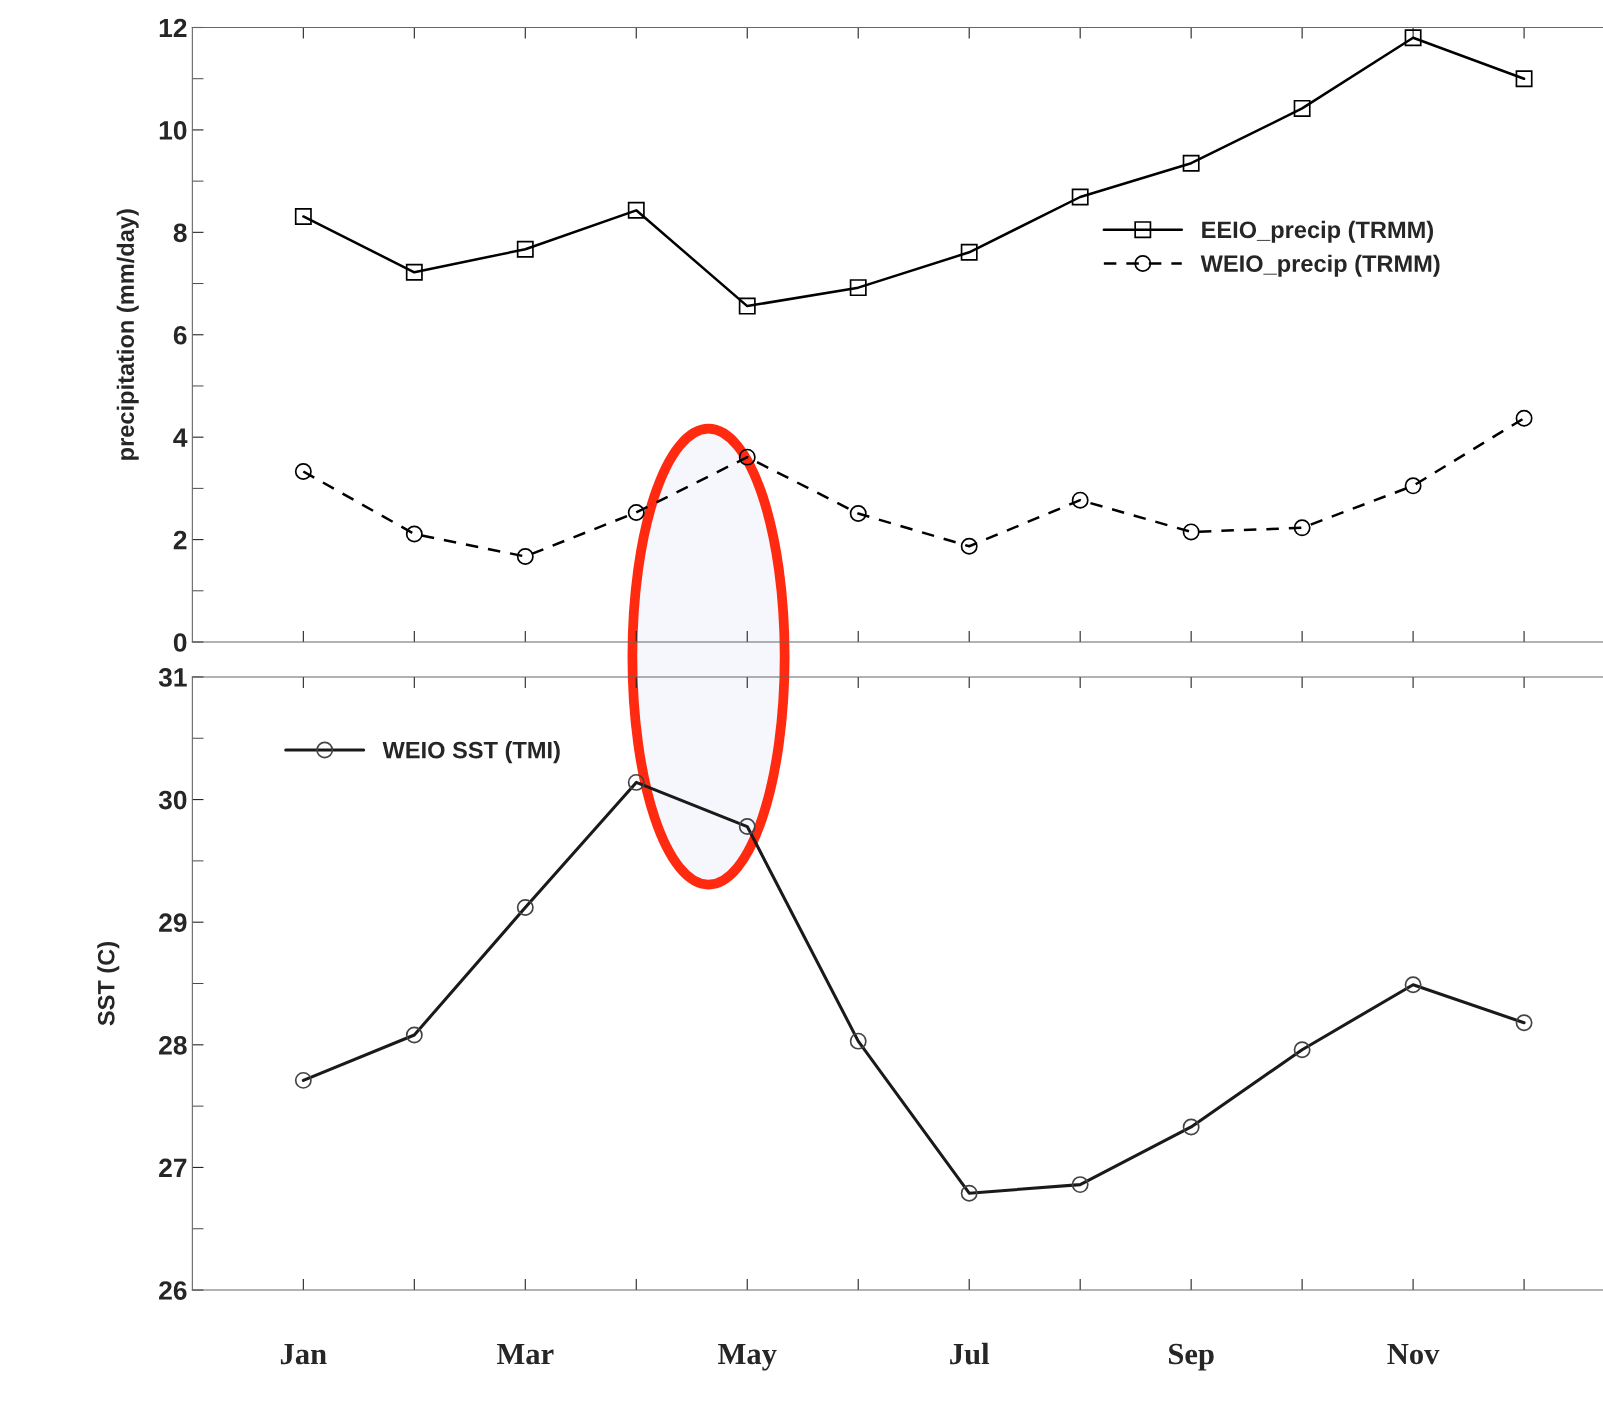 This screenshot has height=1403, width=1603. What do you see at coordinates (180, 437) in the screenshot?
I see `y-tick-label: 4` at bounding box center [180, 437].